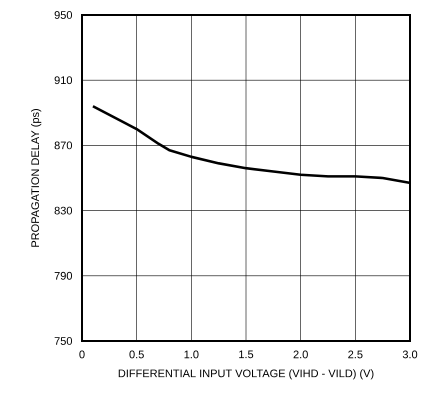 This screenshot has height=402, width=427. What do you see at coordinates (63, 341) in the screenshot?
I see `y-tick-label: 750` at bounding box center [63, 341].